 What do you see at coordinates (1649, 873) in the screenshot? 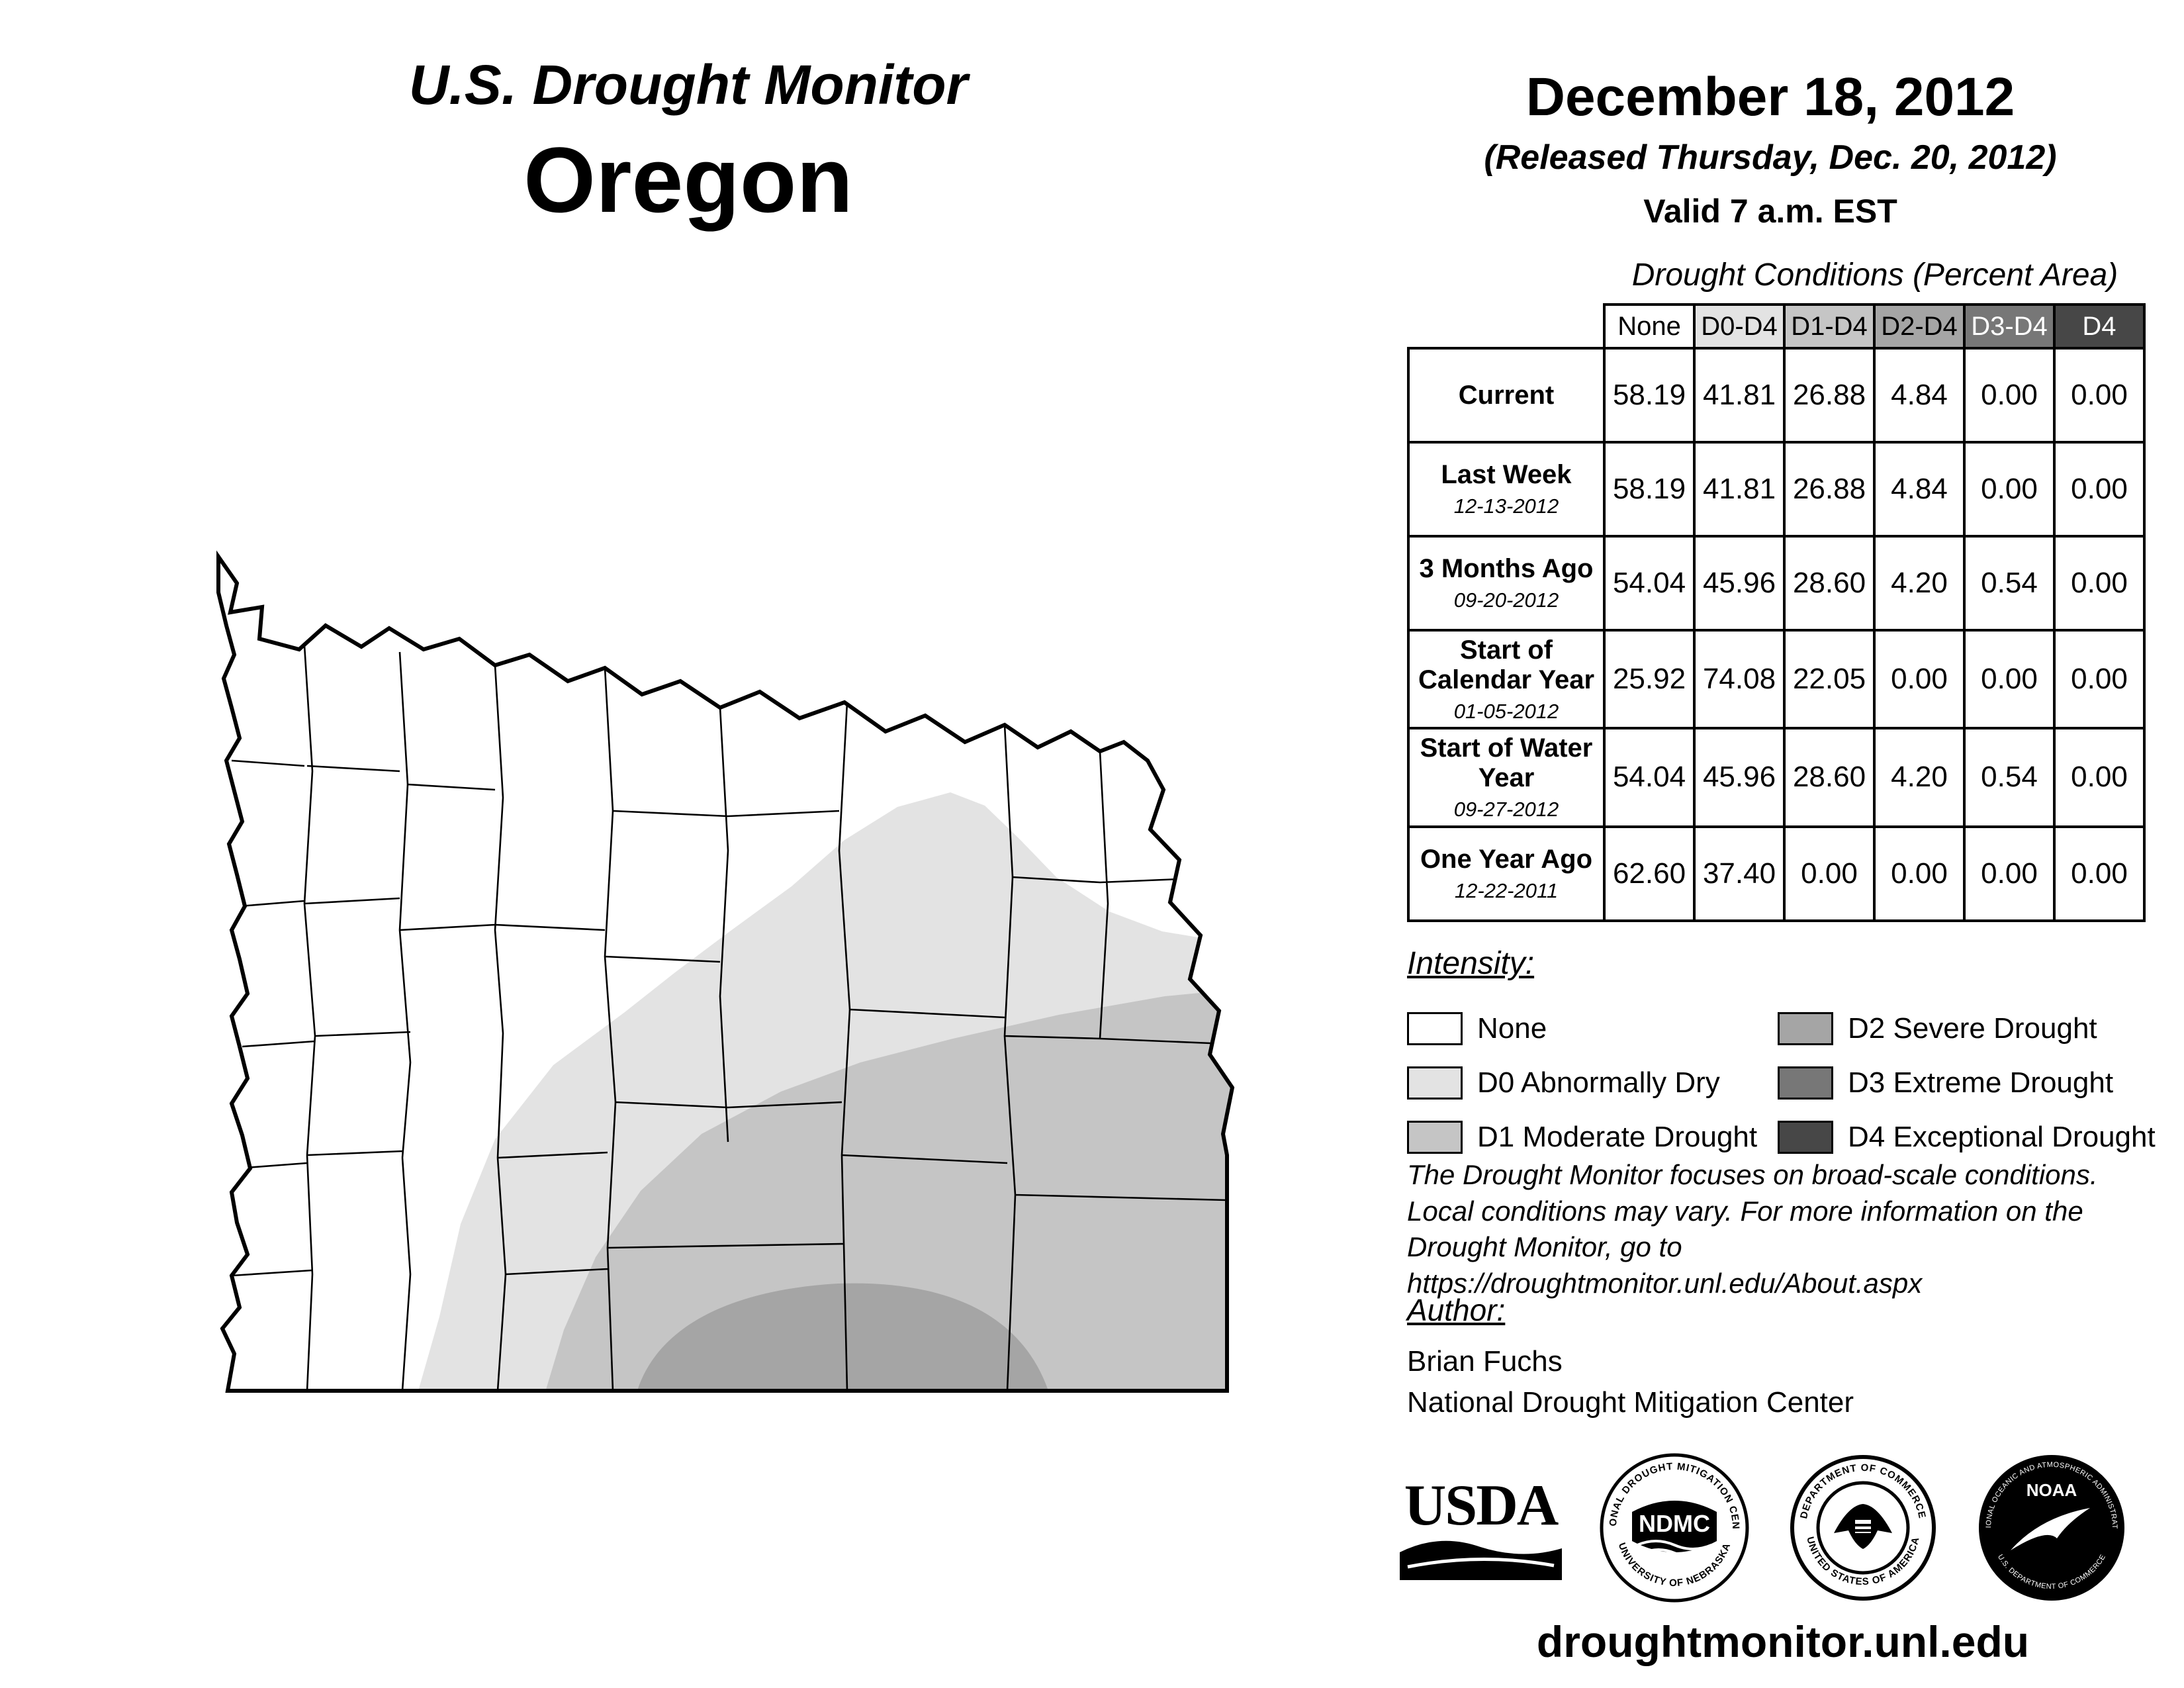
I see `table-cell: 62.60` at bounding box center [1649, 873].